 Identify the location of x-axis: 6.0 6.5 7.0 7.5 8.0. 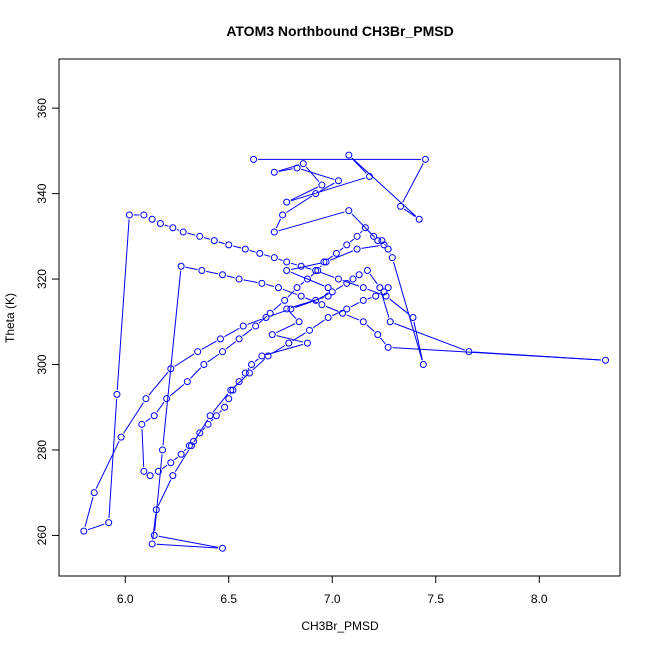
(332, 591).